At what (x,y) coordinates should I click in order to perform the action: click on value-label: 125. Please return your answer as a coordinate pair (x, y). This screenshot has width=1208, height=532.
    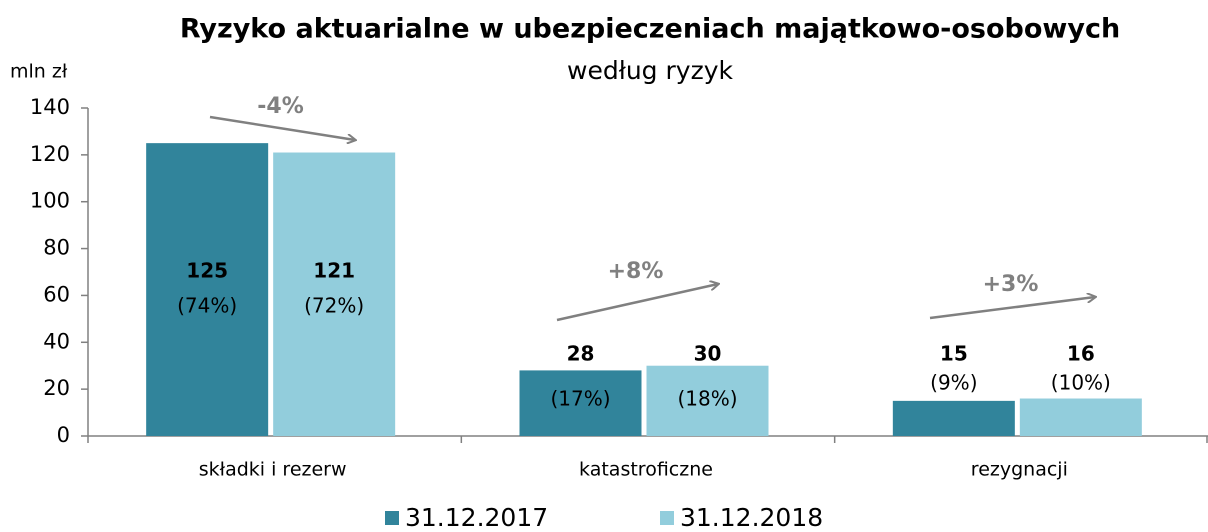
    Looking at the image, I should click on (207, 271).